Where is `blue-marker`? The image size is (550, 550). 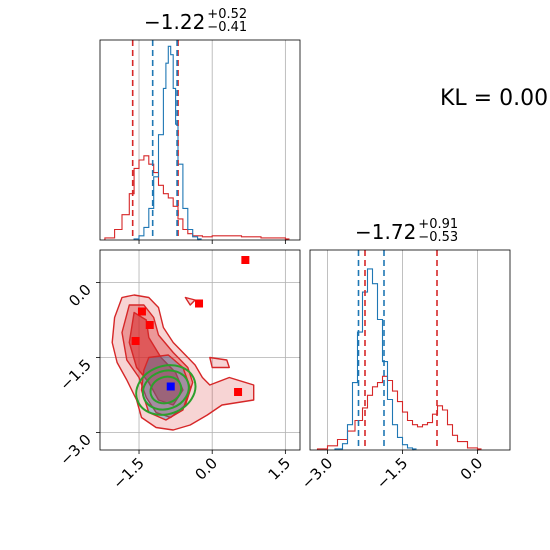
blue-marker is located at coordinates (170, 386).